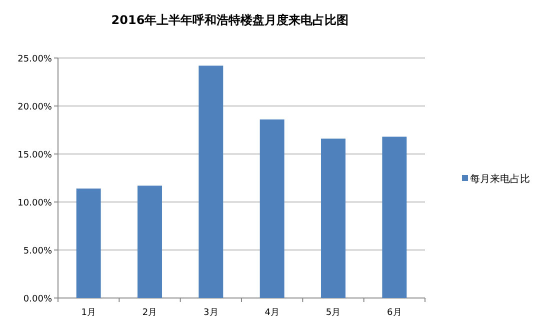 Image resolution: width=550 pixels, height=334 pixels. What do you see at coordinates (211, 313) in the screenshot?
I see `x-tick-label: 3月` at bounding box center [211, 313].